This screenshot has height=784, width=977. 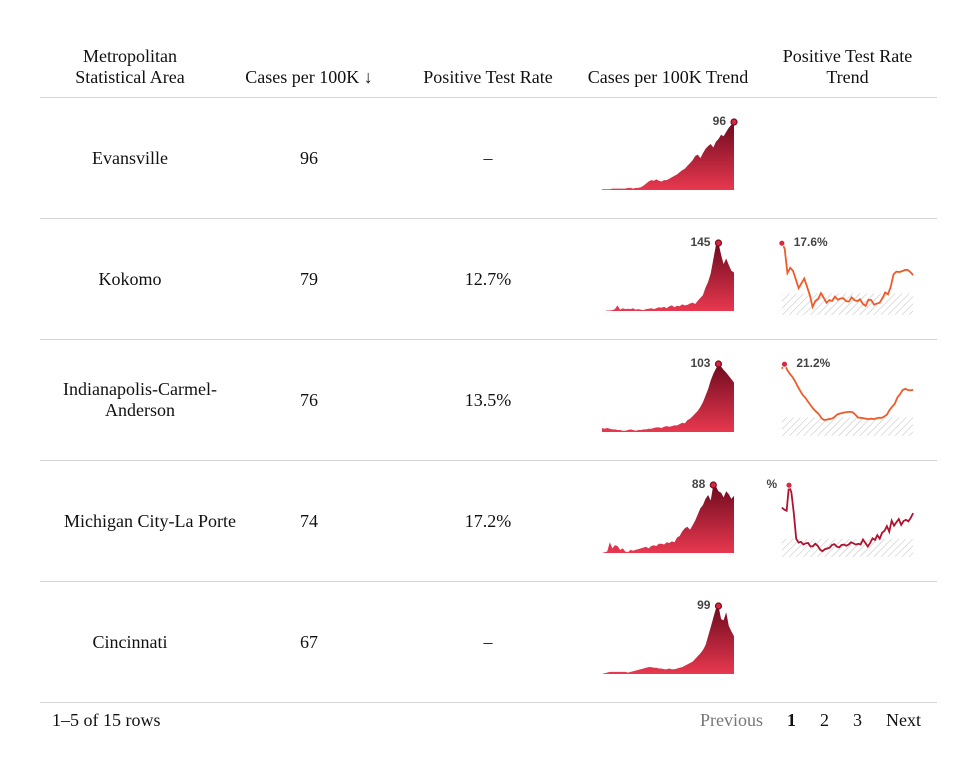 I want to click on peak-label: 96, so click(x=720, y=121).